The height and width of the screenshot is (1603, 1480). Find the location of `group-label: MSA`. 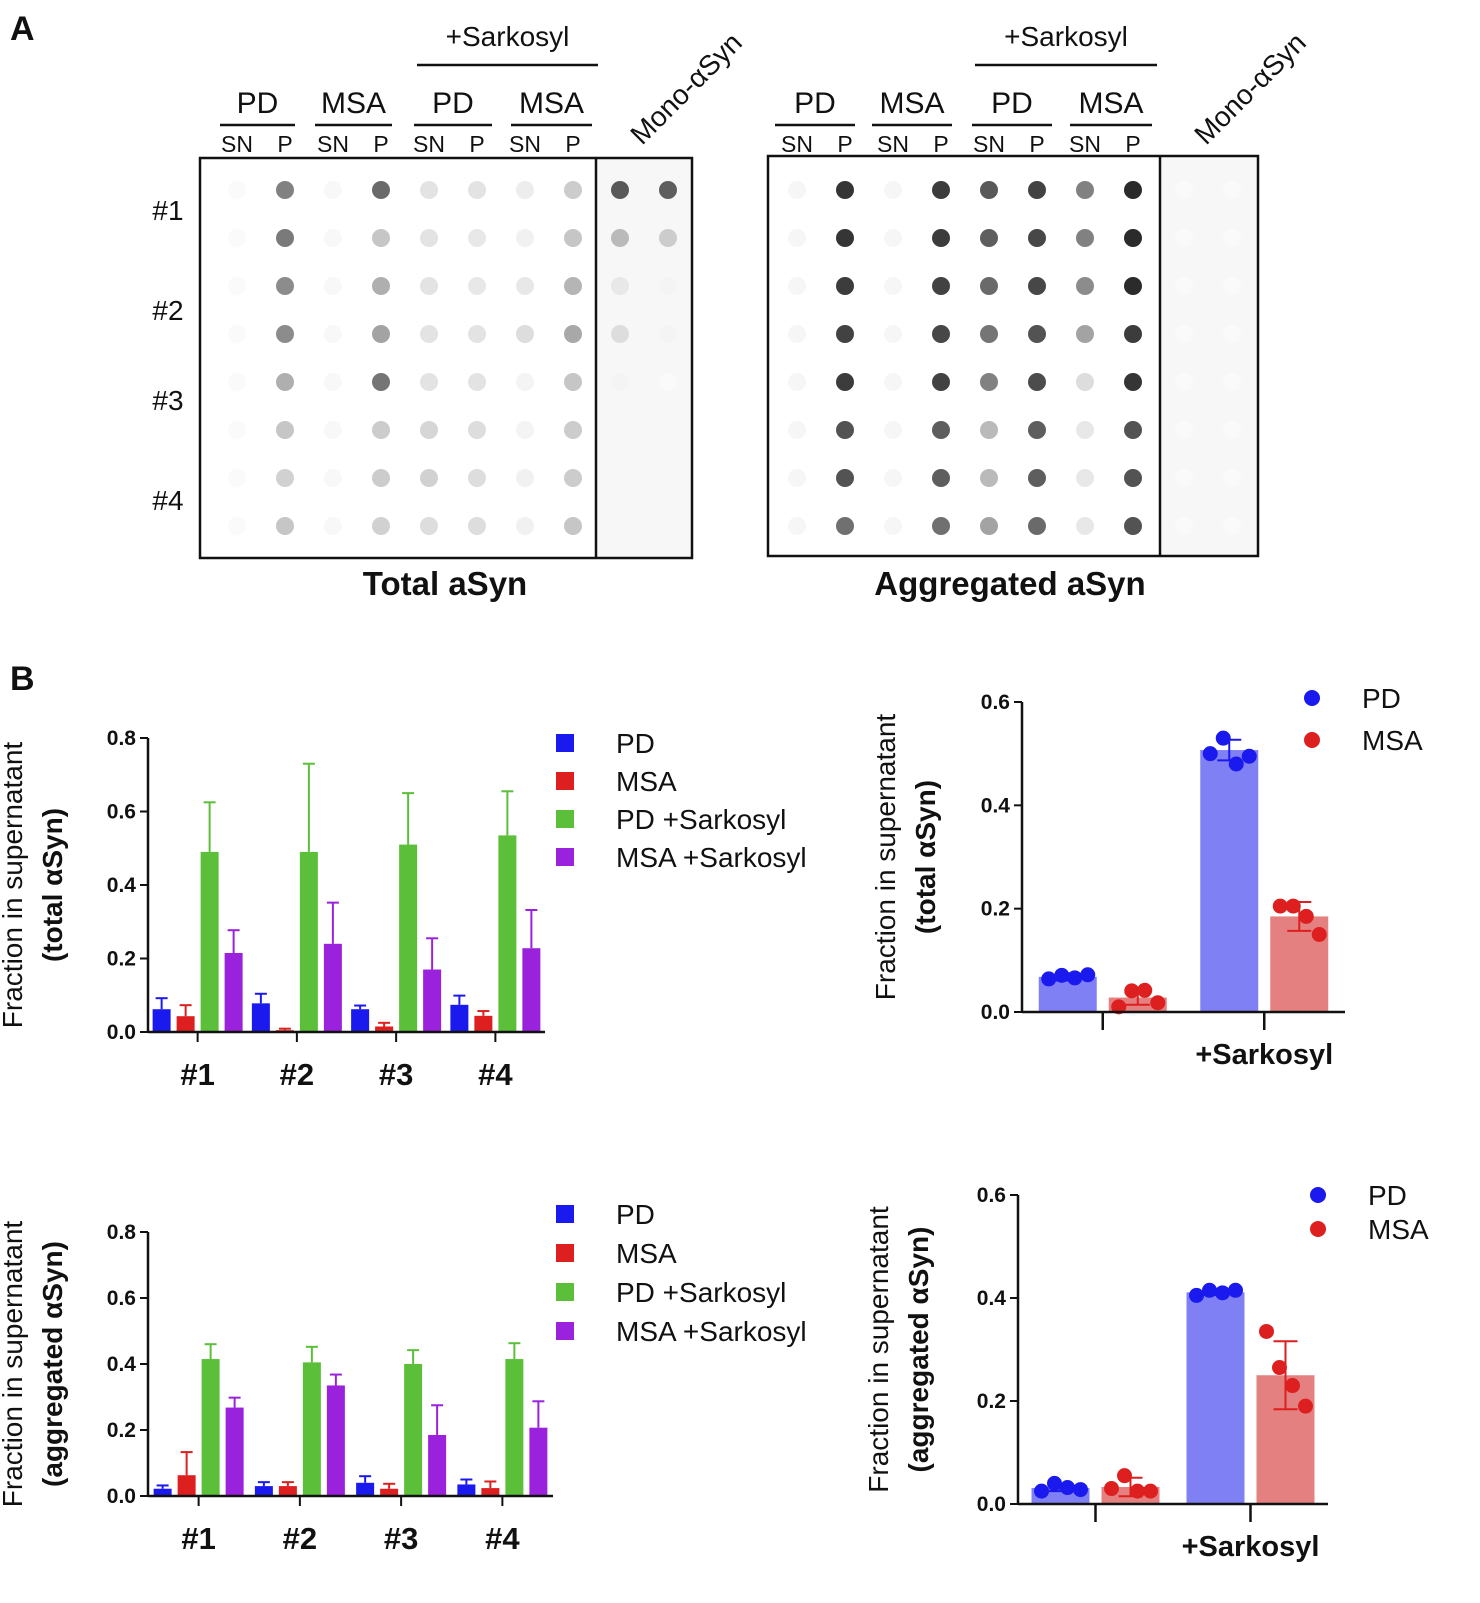

group-label: MSA is located at coordinates (353, 103).